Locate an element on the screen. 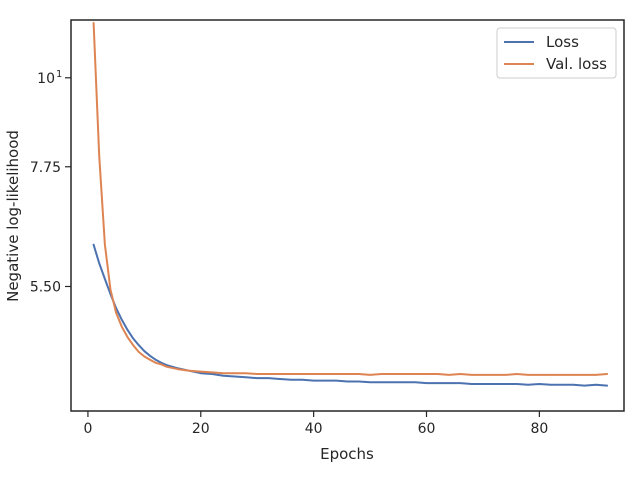 This screenshot has width=640, height=480. y-tick-label: 5.50 is located at coordinates (45, 287).